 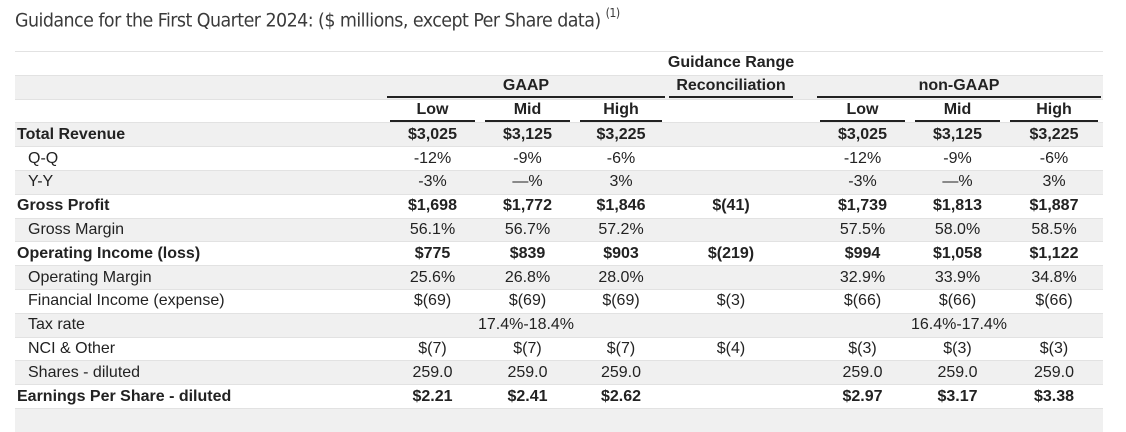 What do you see at coordinates (957, 134) in the screenshot?
I see `non-gaap-value: $3,125` at bounding box center [957, 134].